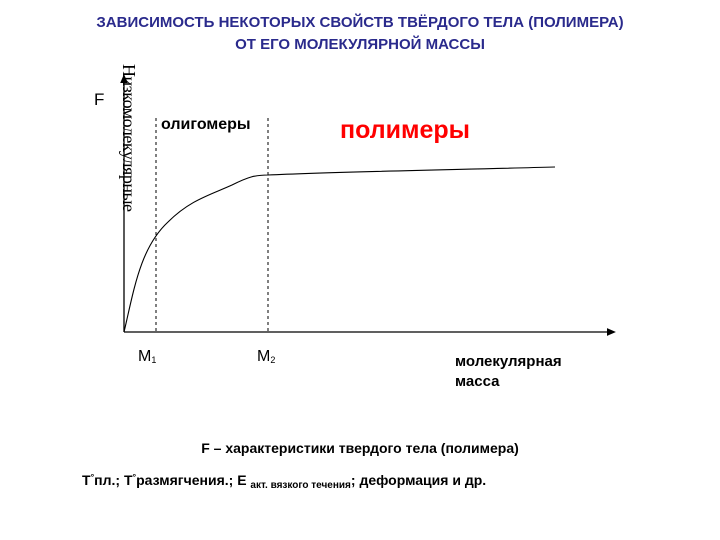 The height and width of the screenshot is (540, 720). Describe the element at coordinates (129, 138) in the screenshot. I see `low-molecular-label: Низкомолекулярные` at that location.